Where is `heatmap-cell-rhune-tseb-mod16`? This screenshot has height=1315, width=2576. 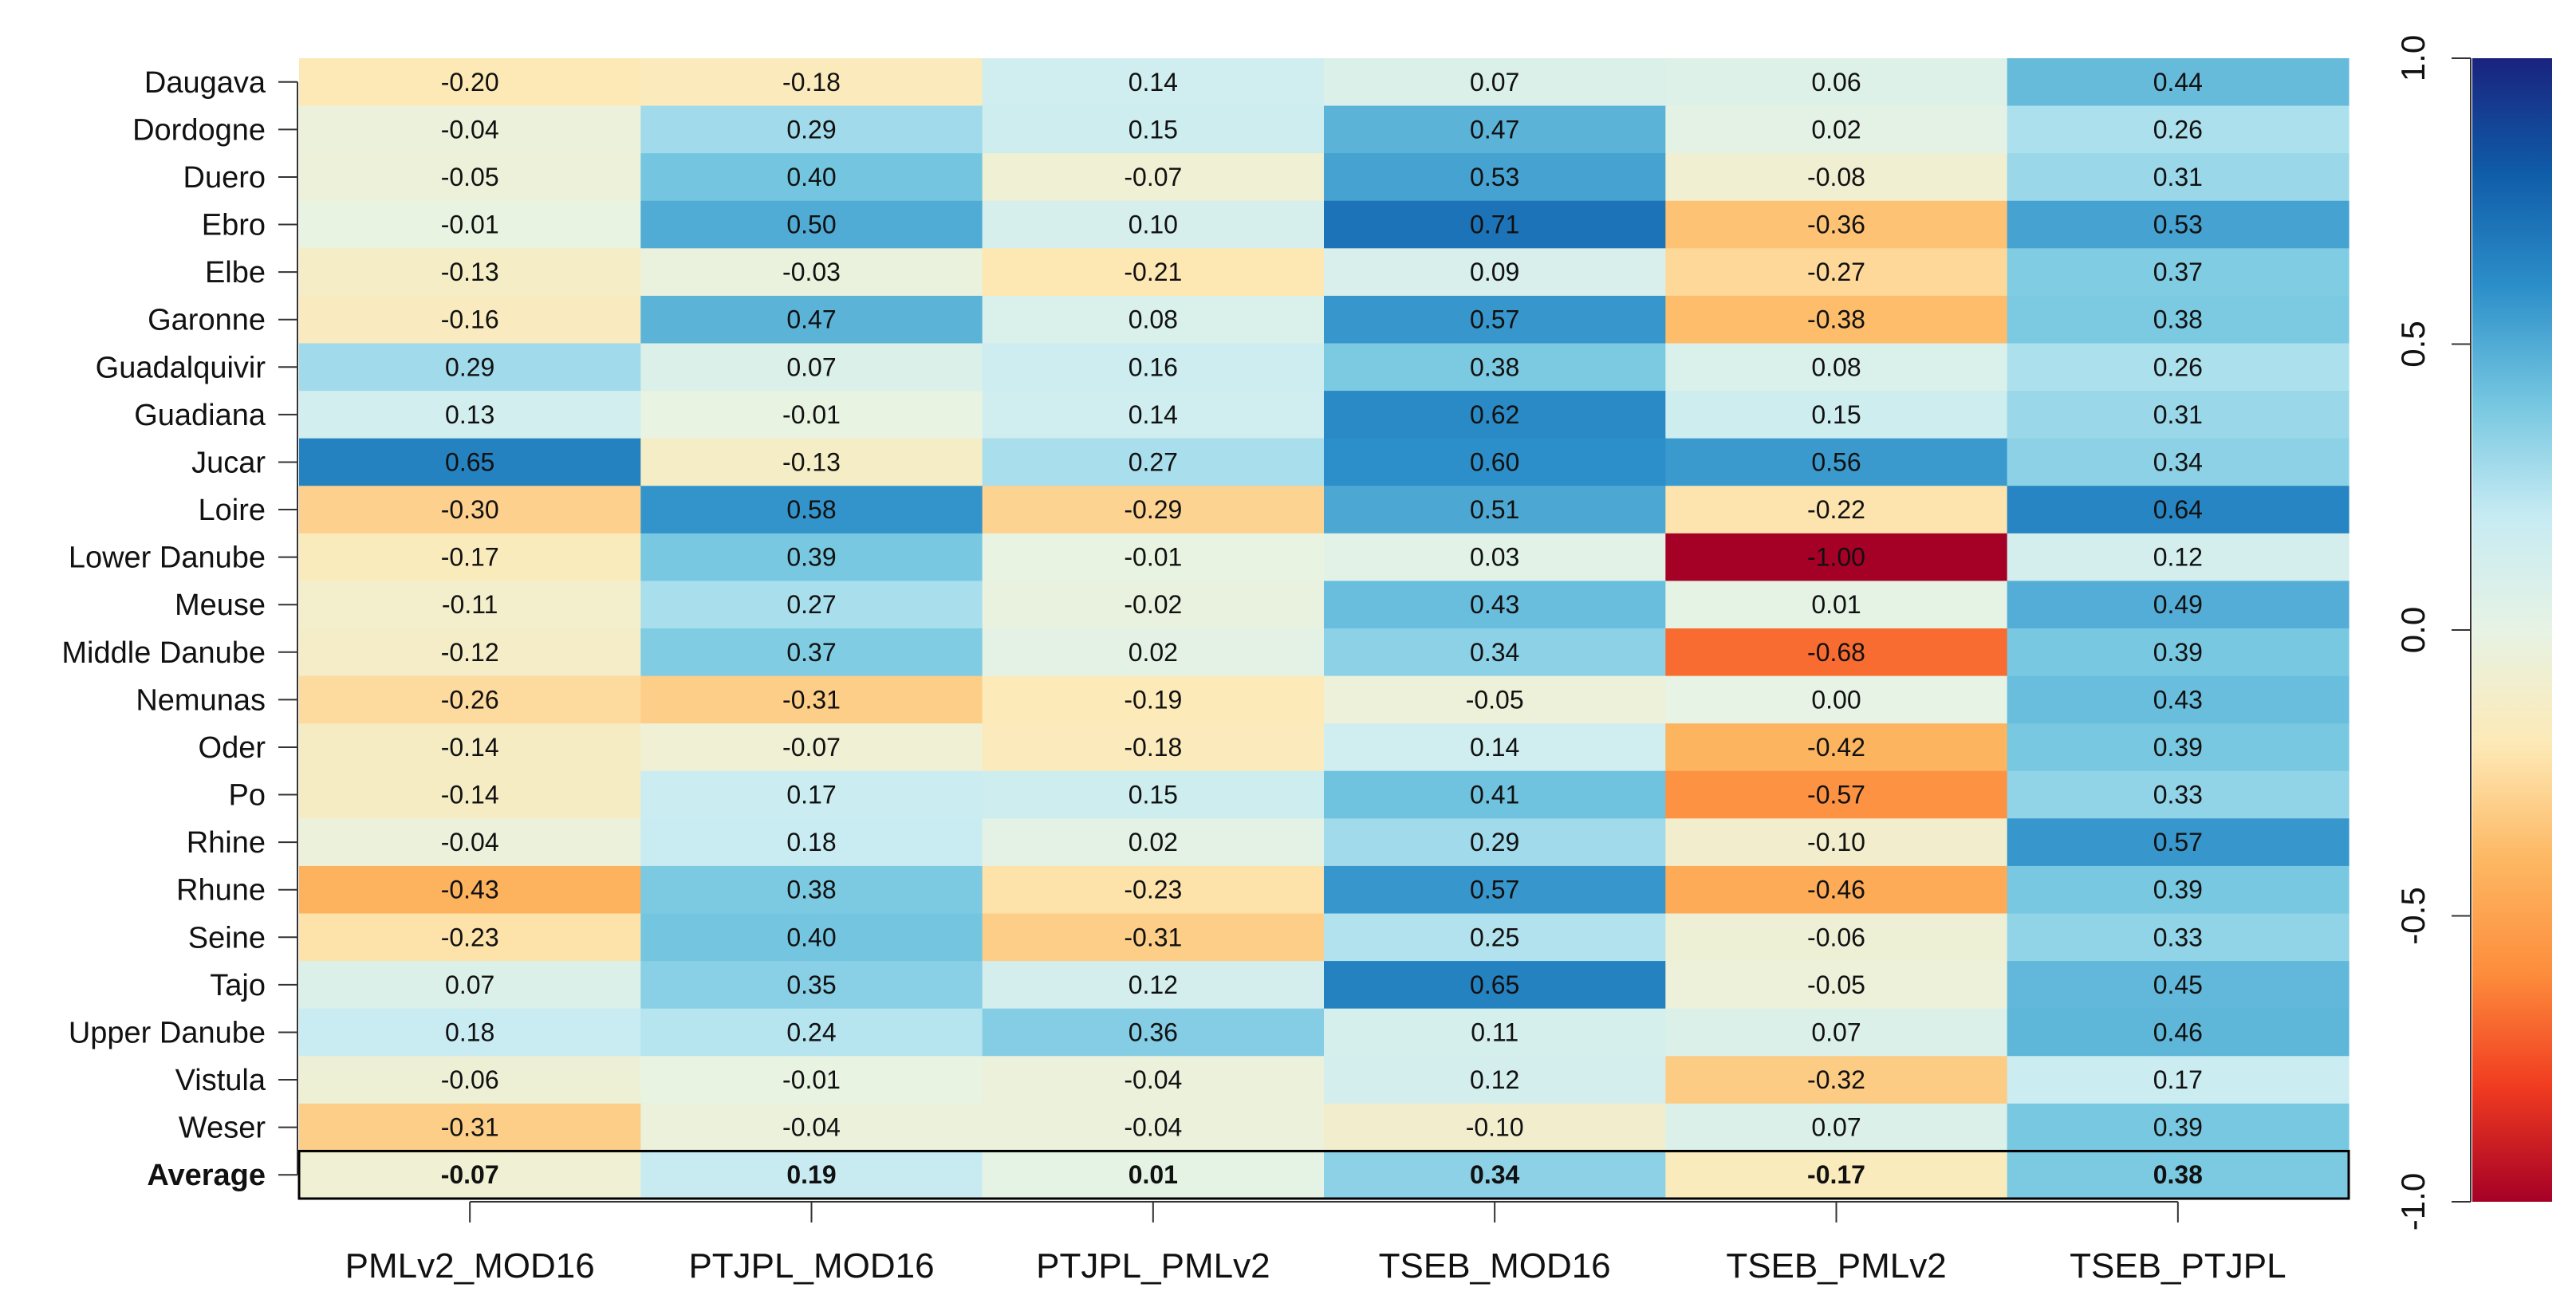 heatmap-cell-rhune-tseb-mod16 is located at coordinates (1495, 890).